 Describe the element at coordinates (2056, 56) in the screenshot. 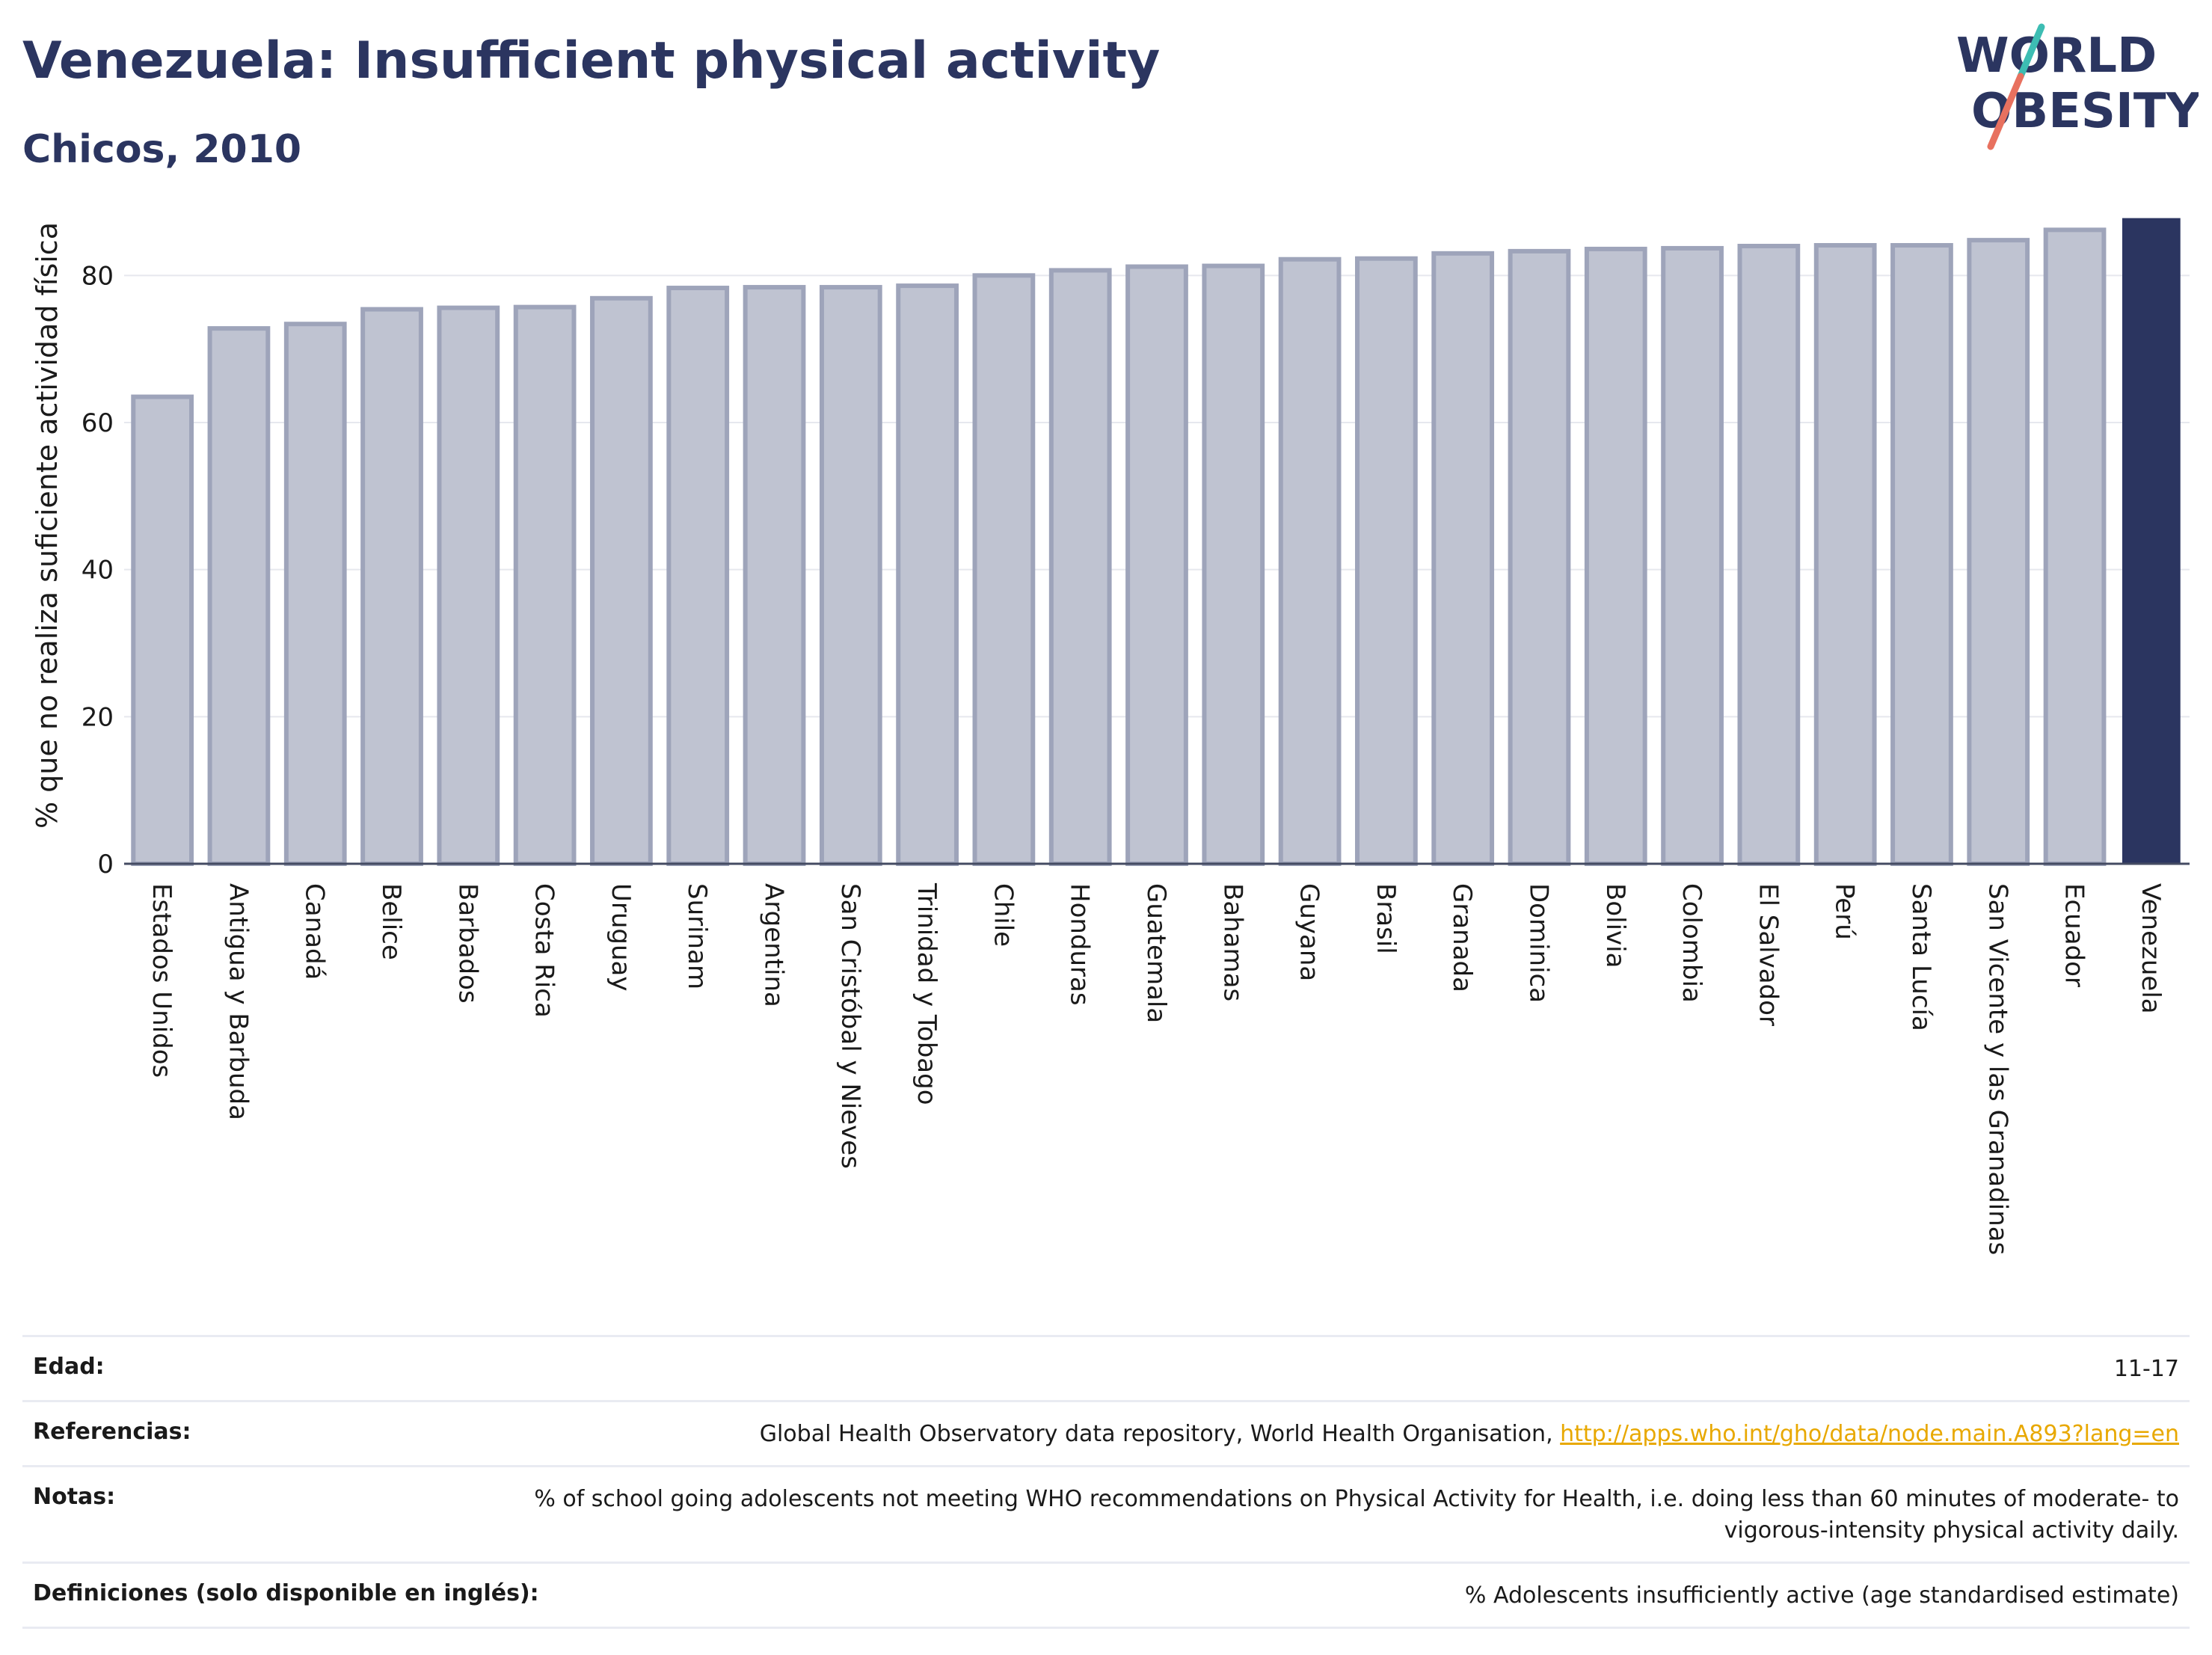

I see `logo-line1: WORLD` at that location.